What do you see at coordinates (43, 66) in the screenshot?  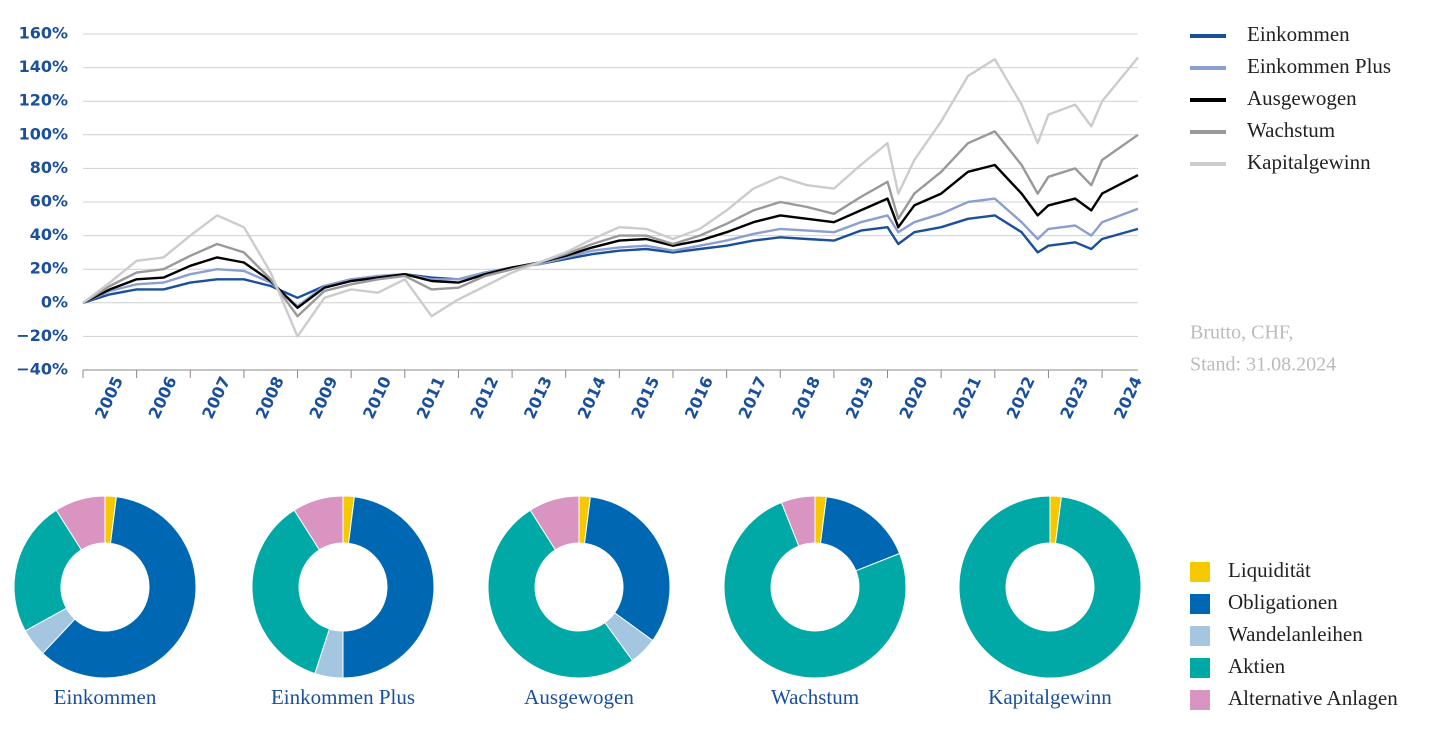 I see `y-tick-label: 140%` at bounding box center [43, 66].